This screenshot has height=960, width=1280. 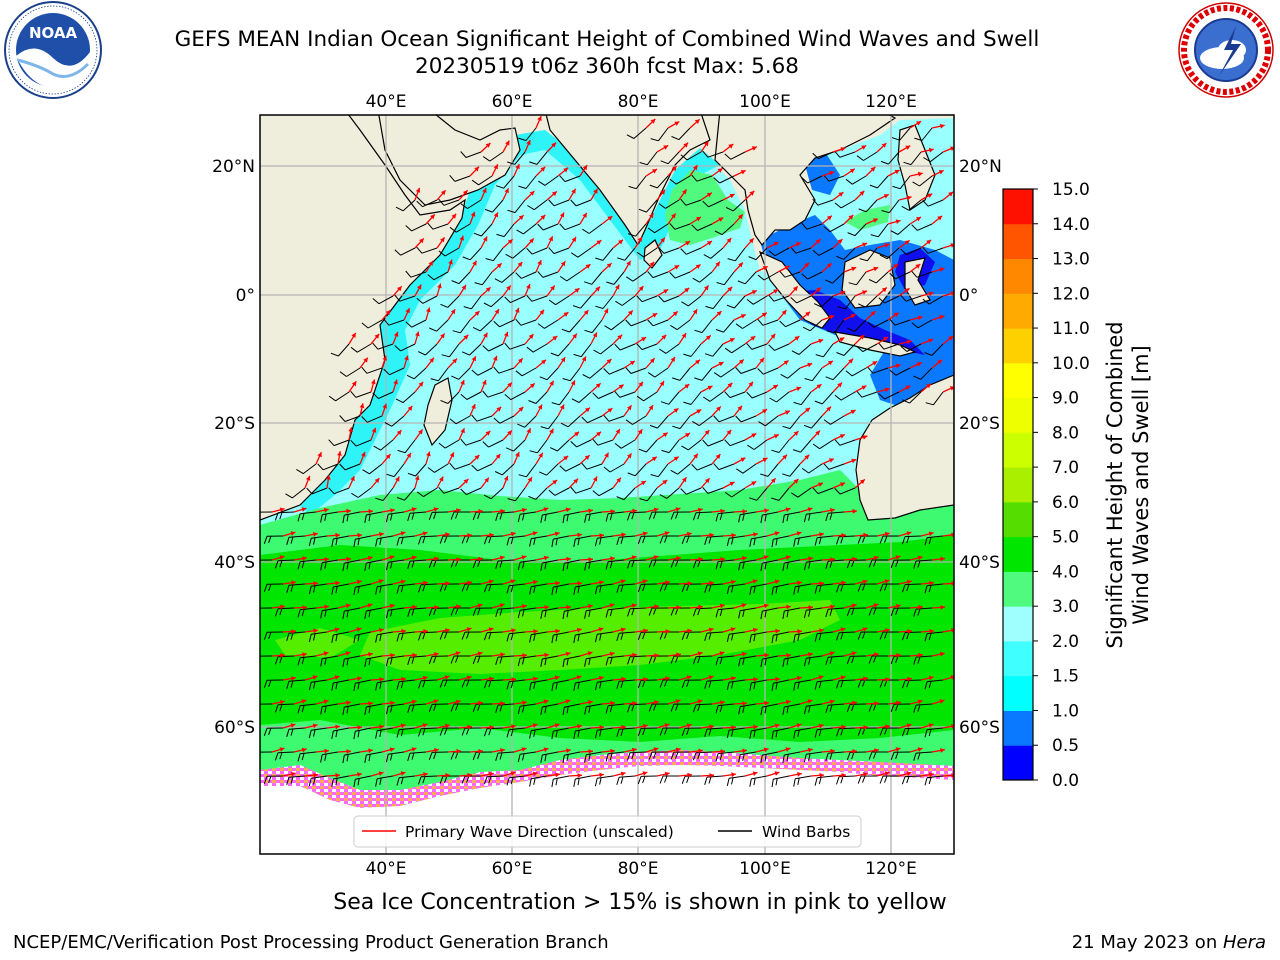 I want to click on lon-labels-bottom: 40°E 60°E 80°E 100°E 120°E, so click(x=641, y=869).